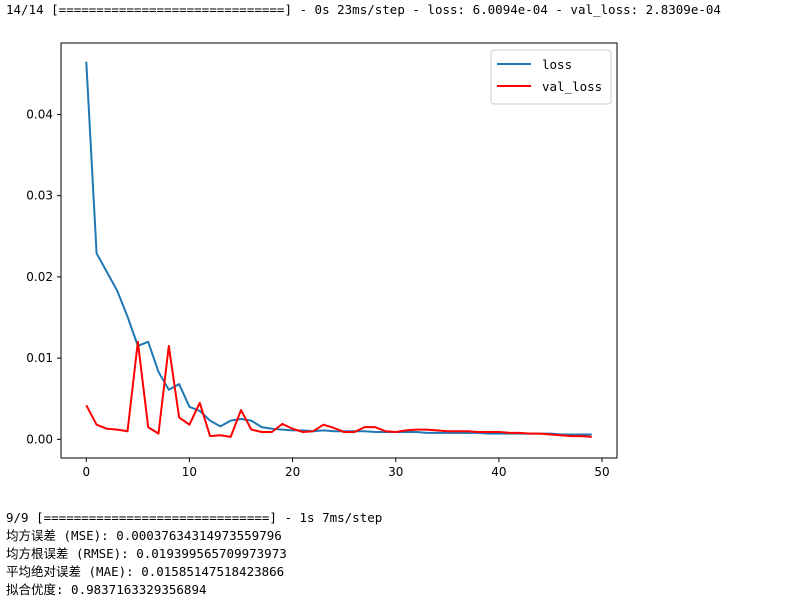 This screenshot has height=604, width=797. Describe the element at coordinates (106, 589) in the screenshot. I see `r2-line: 拟合优度: 0.9837163329356894` at that location.